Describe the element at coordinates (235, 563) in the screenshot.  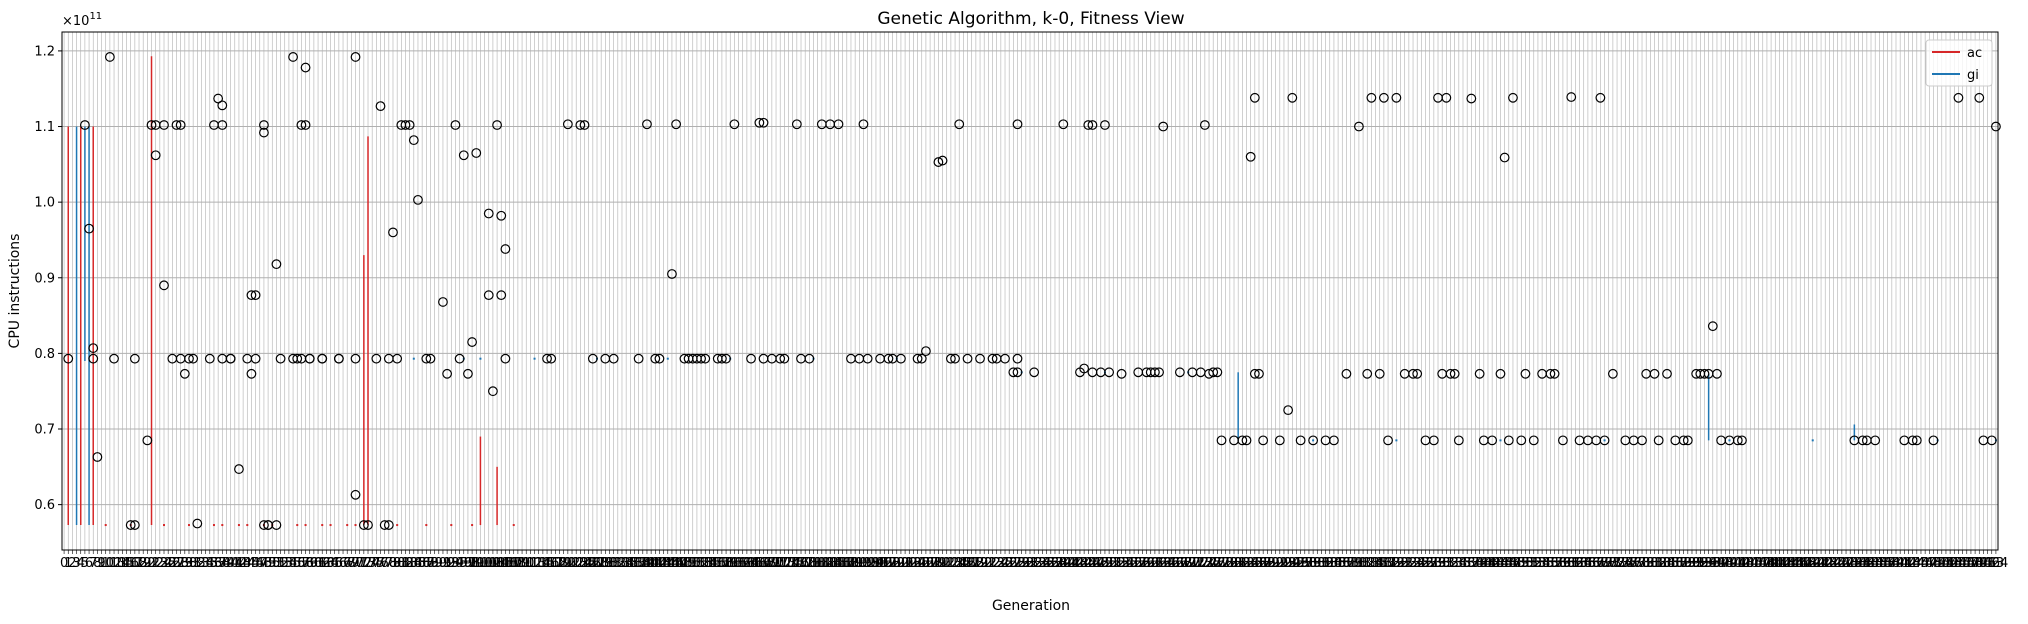
I see `x-tick-label: 41` at that location.